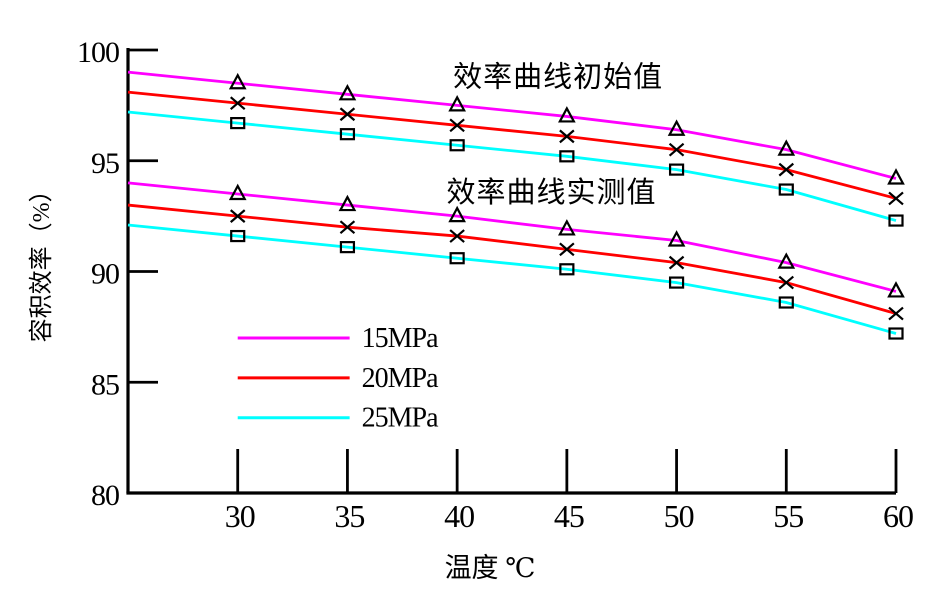 The width and height of the screenshot is (943, 603). Describe the element at coordinates (105, 495) in the screenshot. I see `y-tick-label: 80` at that location.